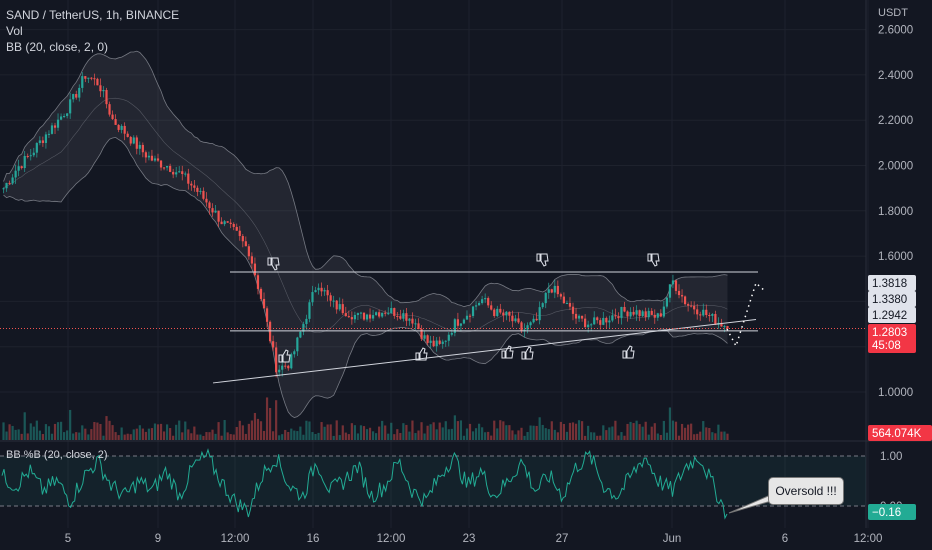 This screenshot has width=932, height=550. Describe the element at coordinates (463, 308) in the screenshot. I see `thumb-markers` at that location.